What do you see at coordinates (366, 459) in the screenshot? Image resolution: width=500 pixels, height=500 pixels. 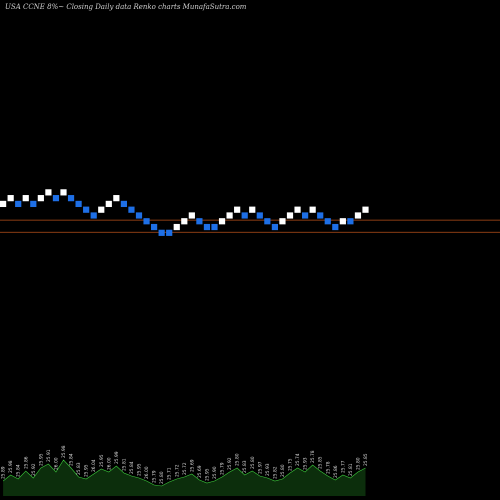 I see `value-label: 25.85` at bounding box center [366, 459].